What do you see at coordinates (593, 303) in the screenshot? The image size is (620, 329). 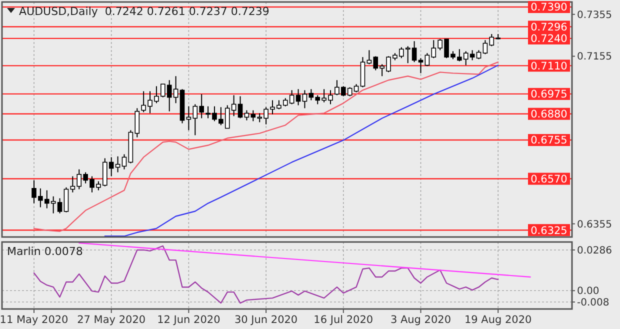 I see `y-tick-label: -0.008` at bounding box center [593, 303].